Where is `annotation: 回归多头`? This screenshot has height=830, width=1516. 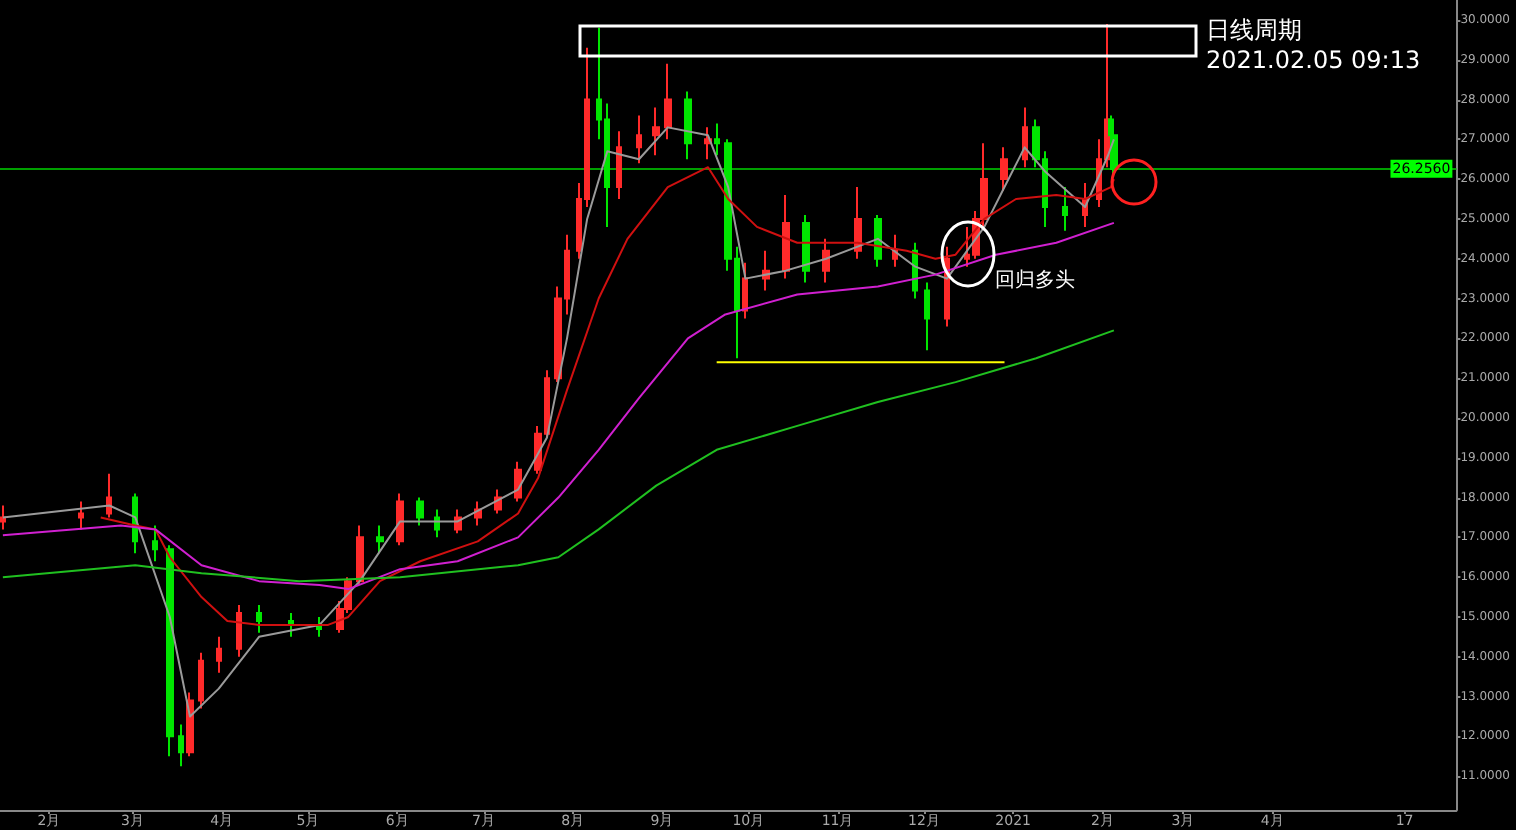 annotation: 回归多头 is located at coordinates (1035, 279).